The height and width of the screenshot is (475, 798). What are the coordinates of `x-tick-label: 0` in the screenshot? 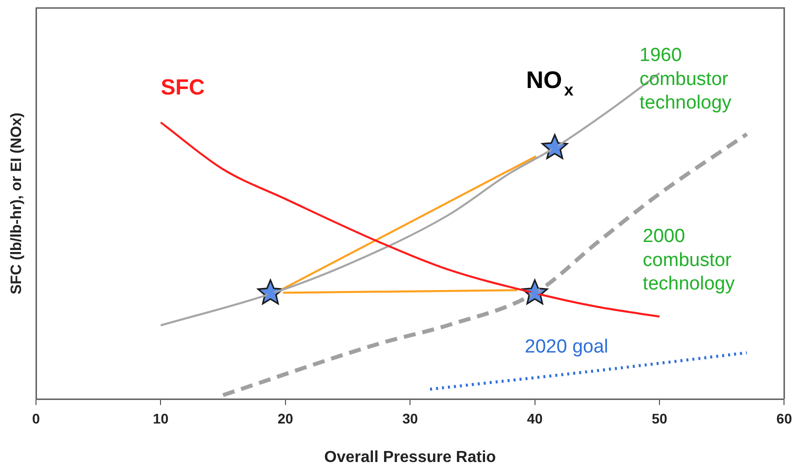 It's located at (36, 418).